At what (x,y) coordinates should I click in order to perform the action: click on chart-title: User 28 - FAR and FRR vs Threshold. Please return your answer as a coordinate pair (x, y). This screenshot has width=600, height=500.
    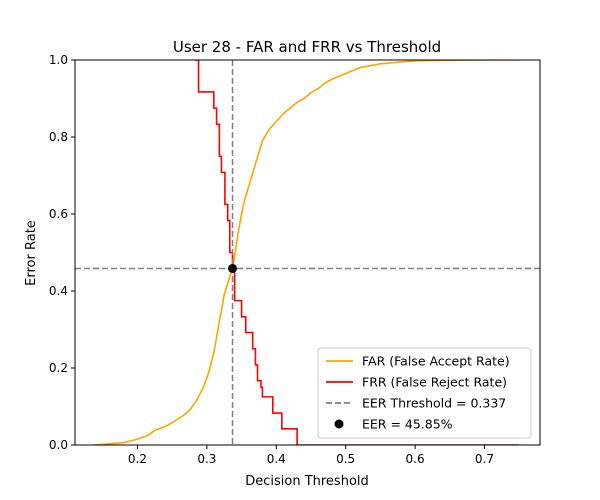
    Looking at the image, I should click on (307, 47).